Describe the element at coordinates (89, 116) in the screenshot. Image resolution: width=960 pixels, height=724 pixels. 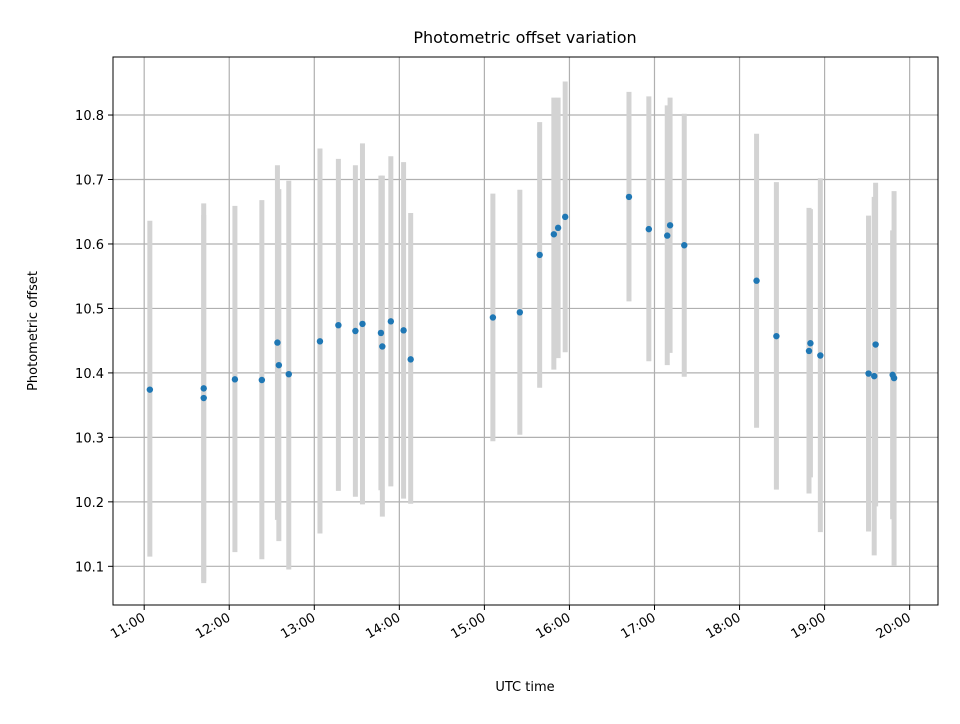
I see `y-tick-label: 10.8` at that location.